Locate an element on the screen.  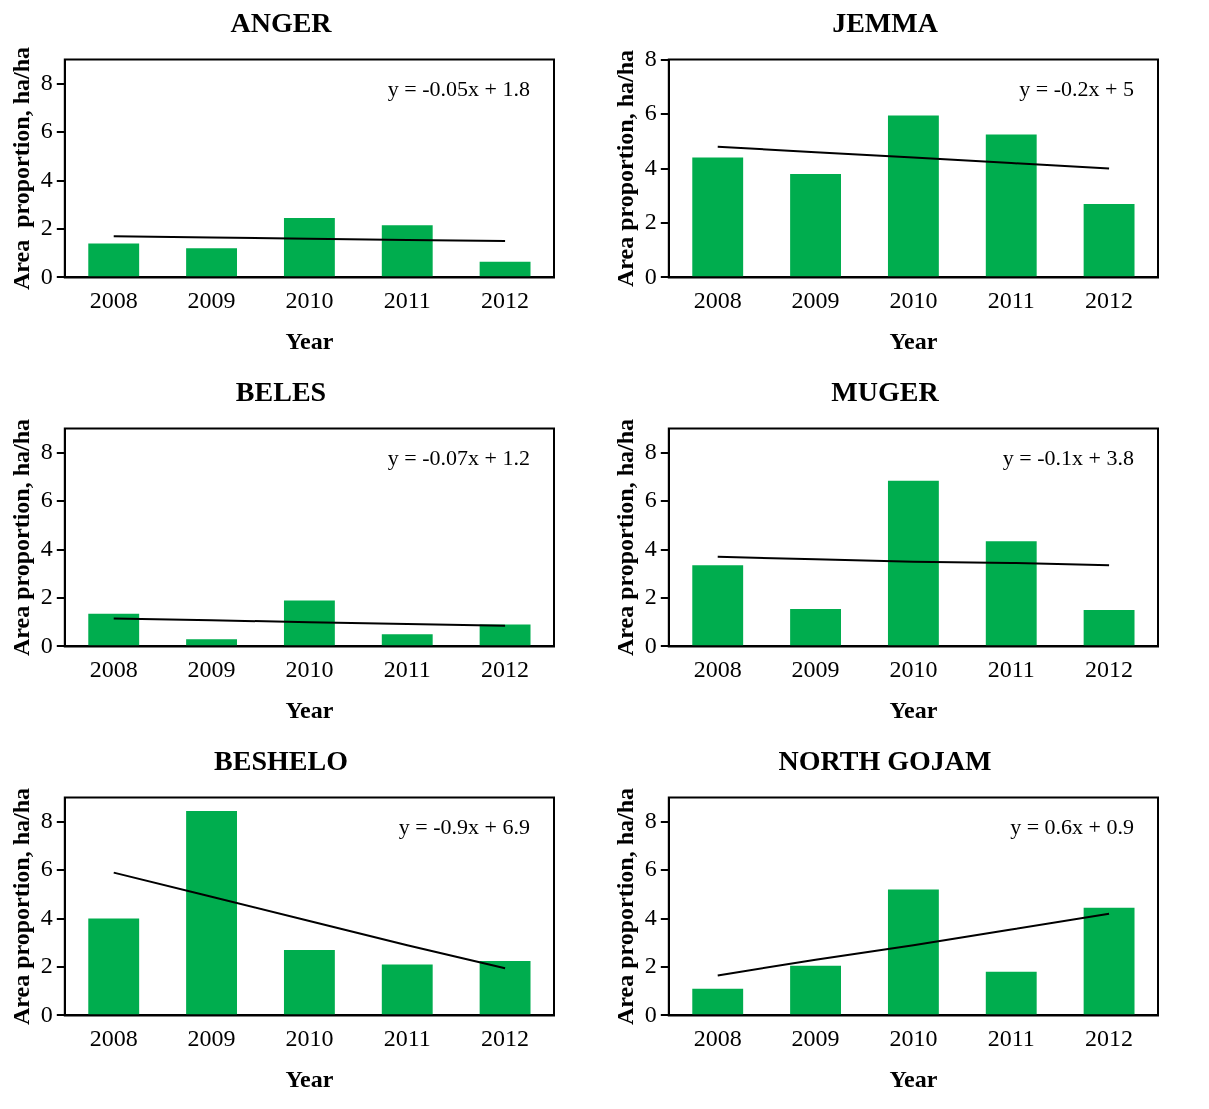
annotation: y = -0.07x + 1.2 is located at coordinates (458, 457).